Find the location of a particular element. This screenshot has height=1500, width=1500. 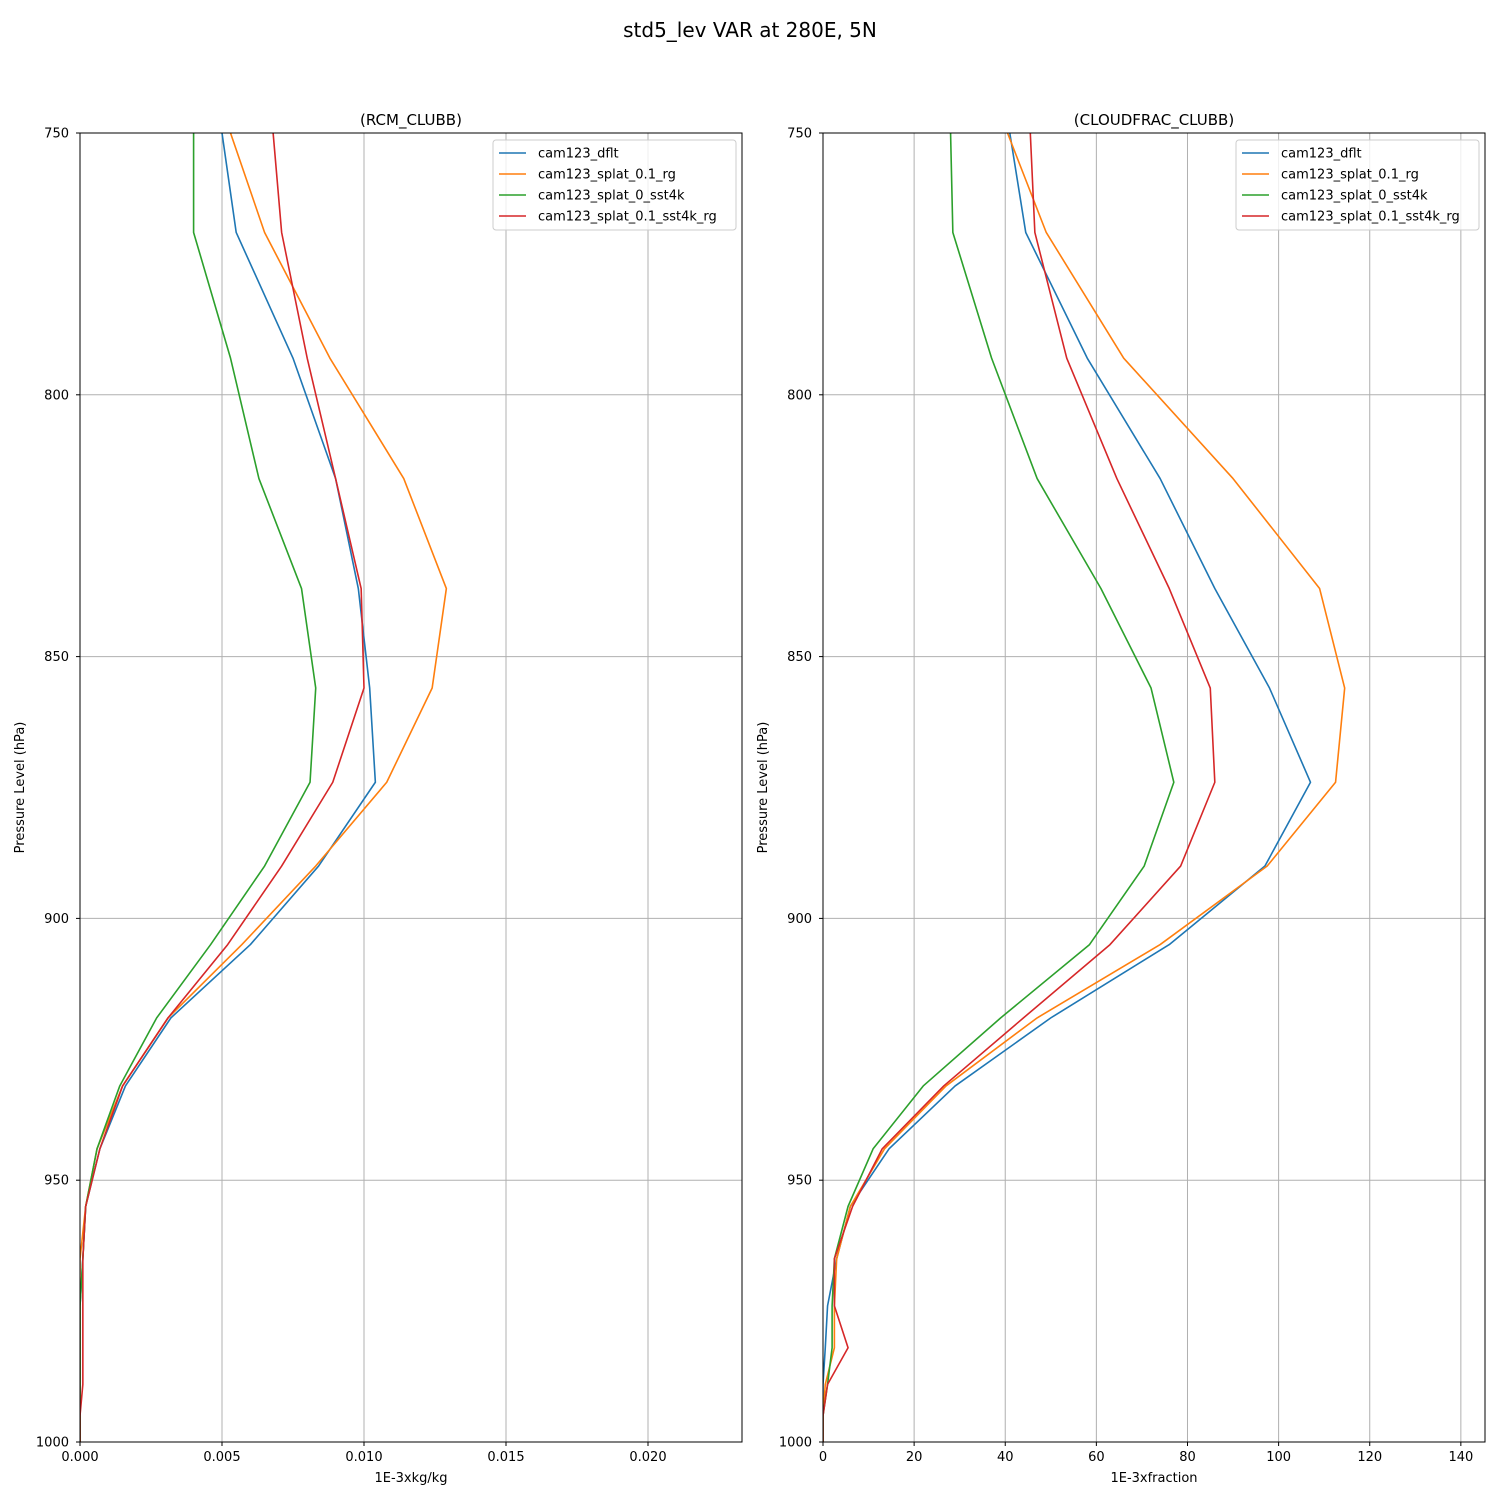

x-tick-label: 0.005 is located at coordinates (221, 1457).